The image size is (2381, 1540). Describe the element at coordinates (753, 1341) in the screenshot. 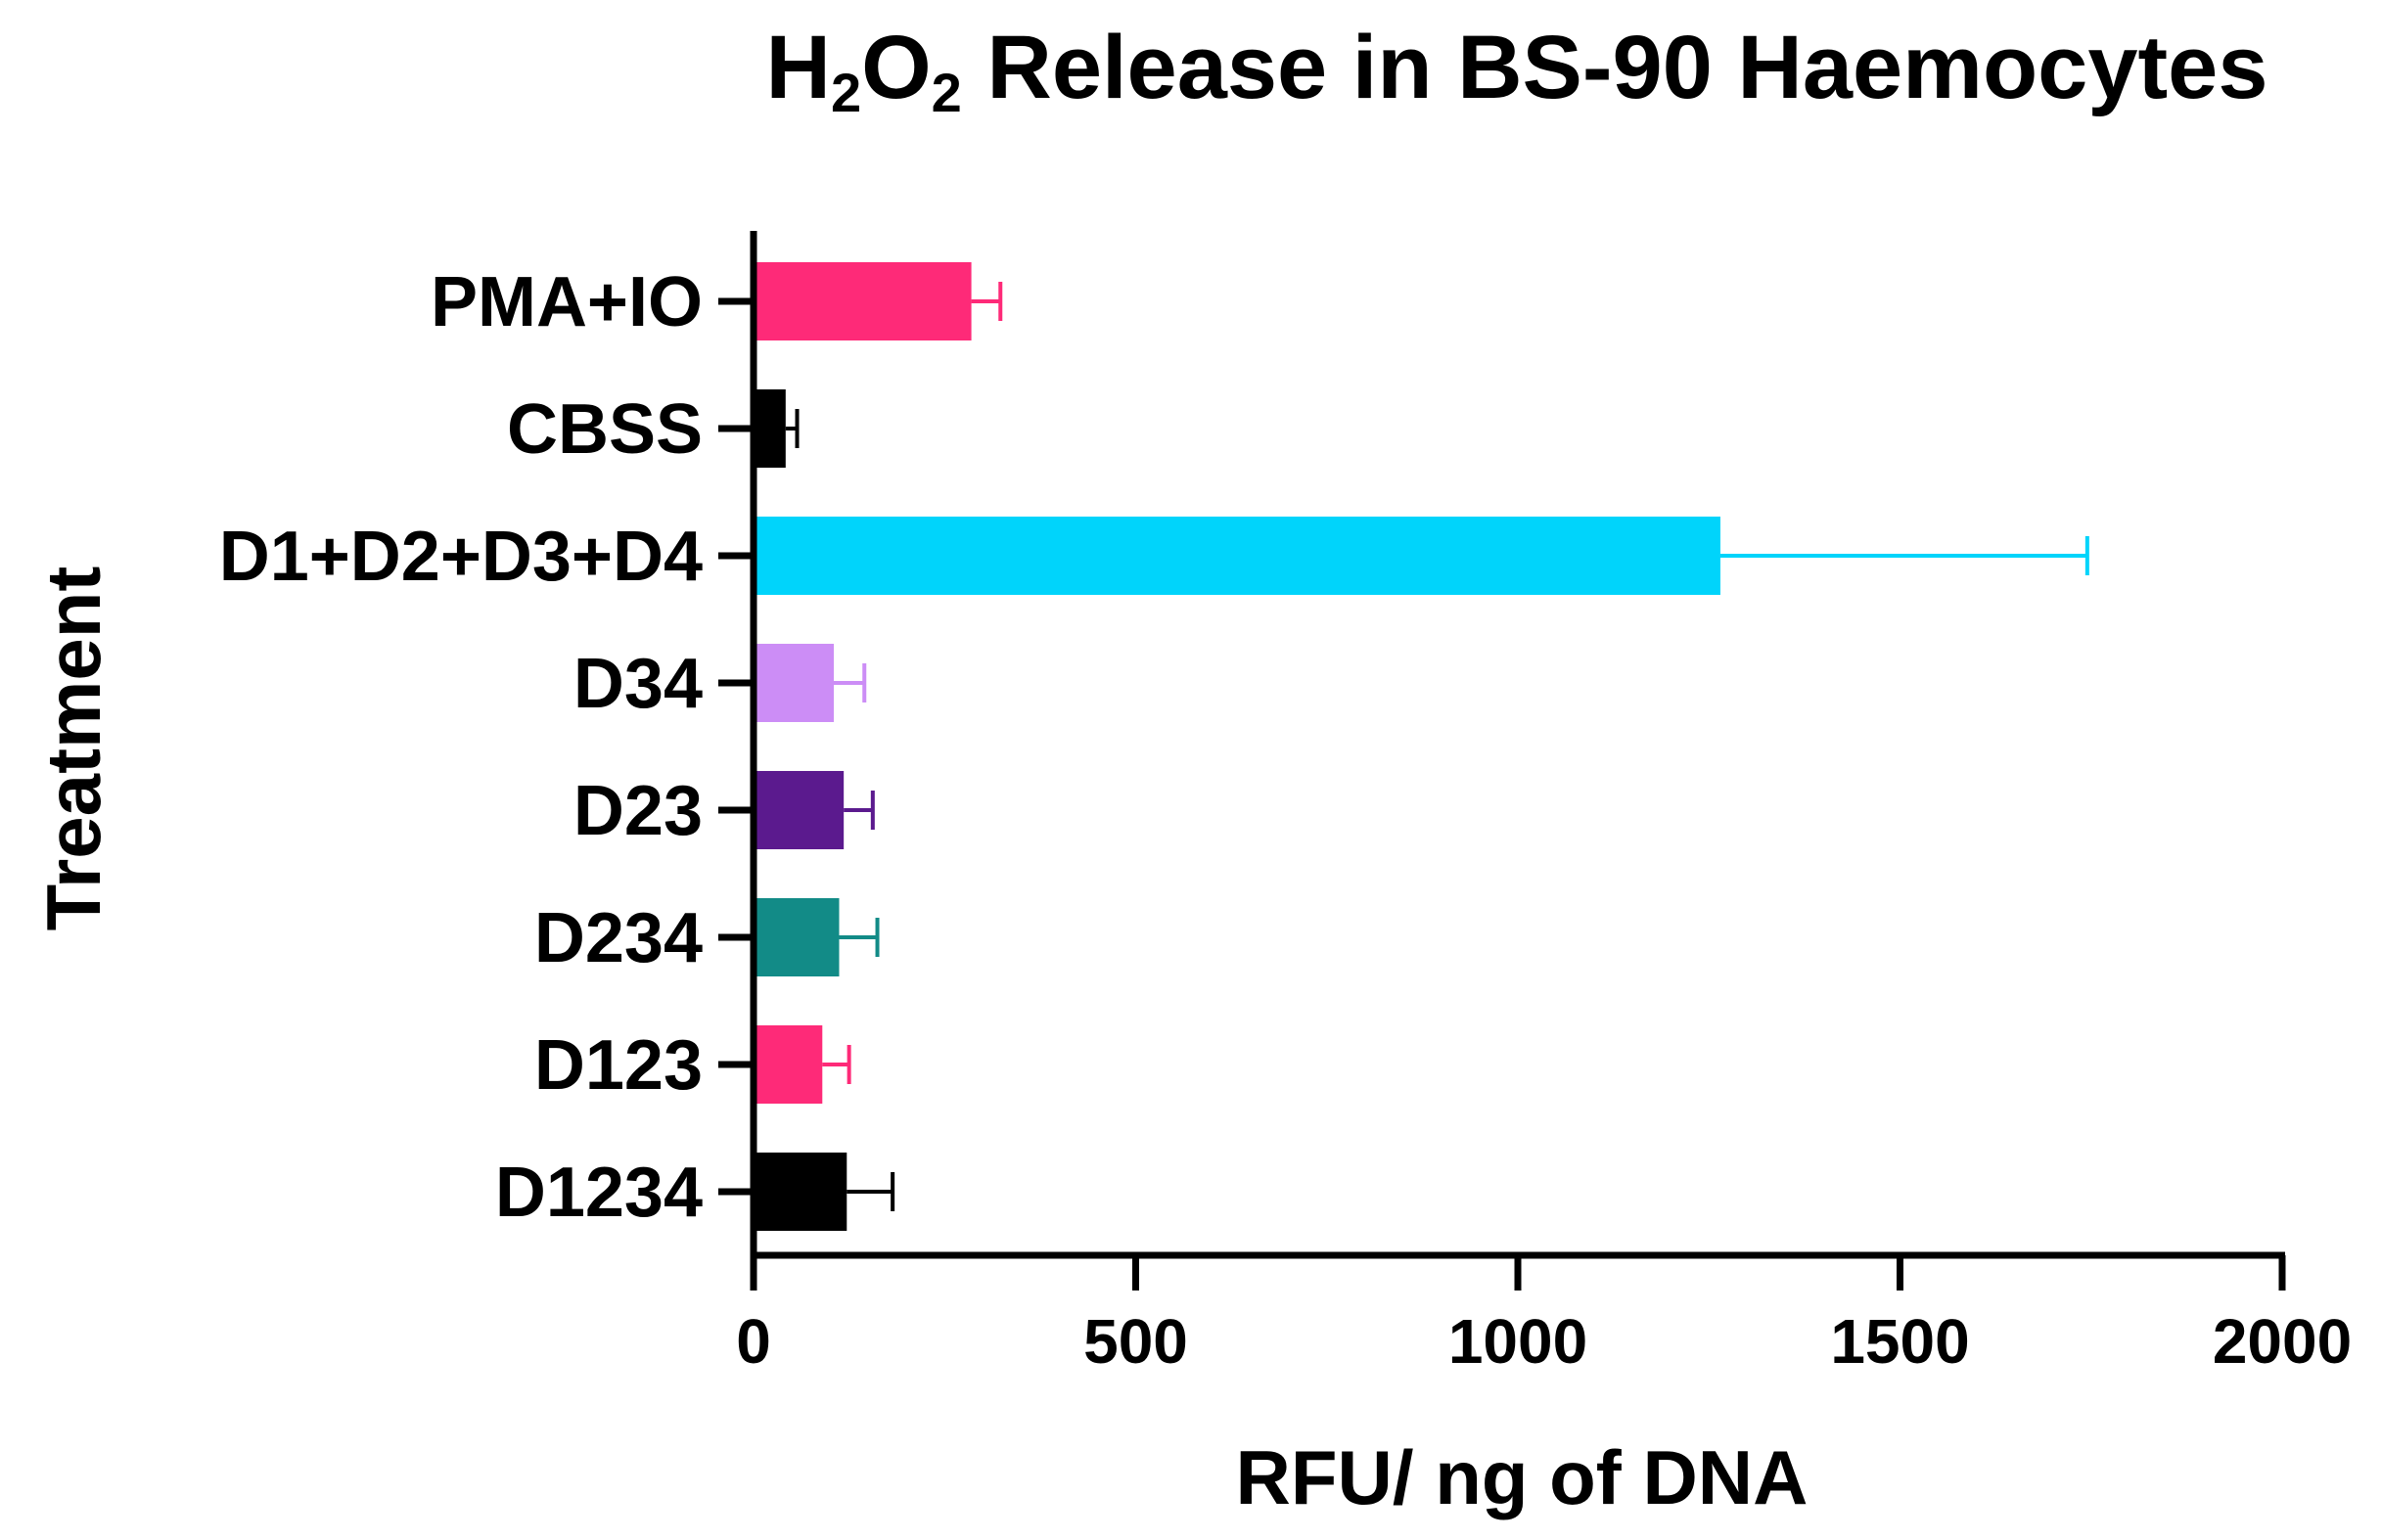

I see `x-tick-label: 0` at that location.